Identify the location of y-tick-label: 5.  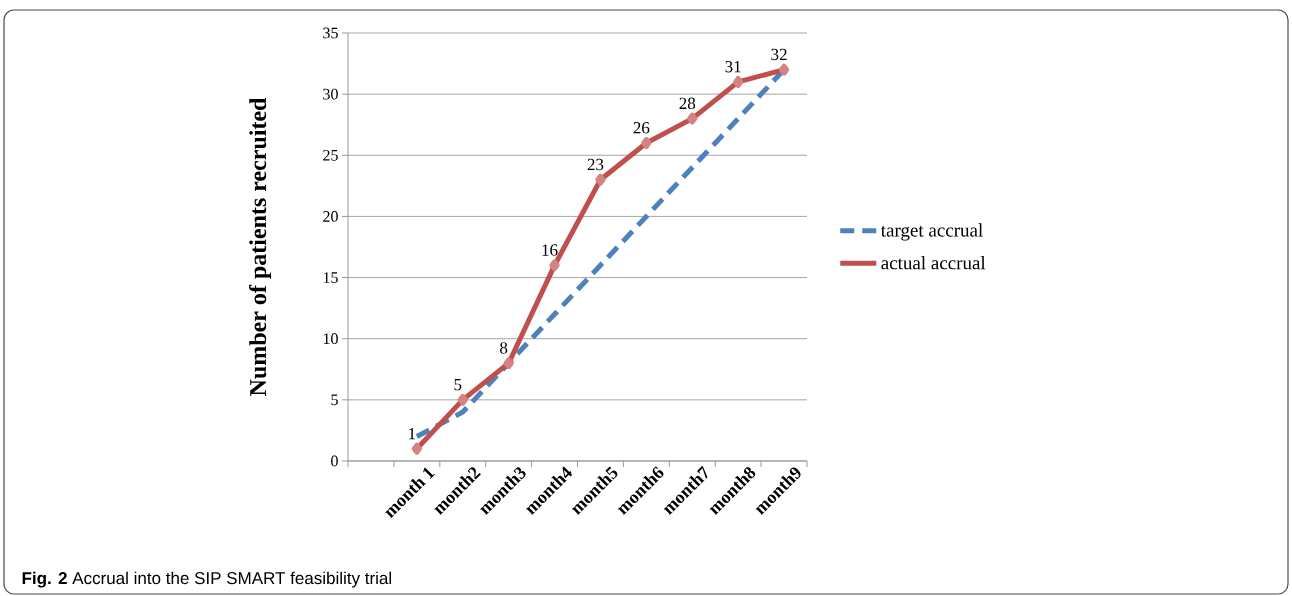
(334, 400).